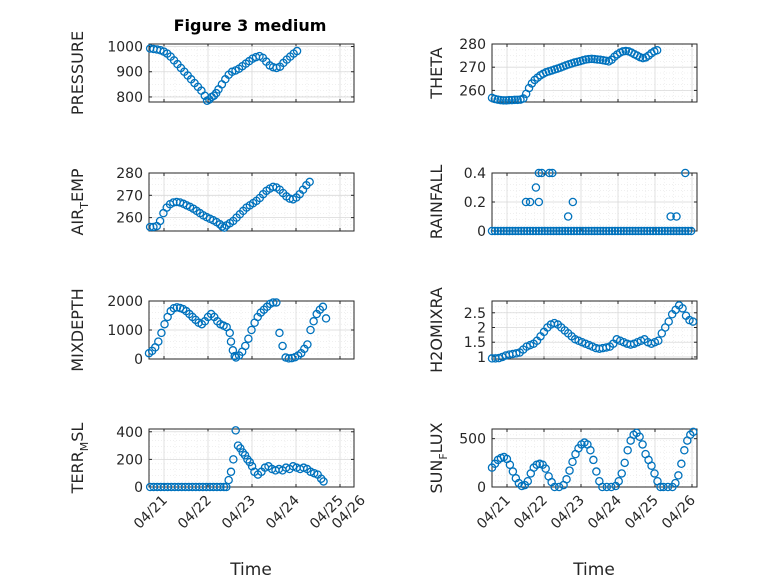 The width and height of the screenshot is (778, 583). Describe the element at coordinates (250, 25) in the screenshot. I see `figure-title: Figure 3 medium` at that location.